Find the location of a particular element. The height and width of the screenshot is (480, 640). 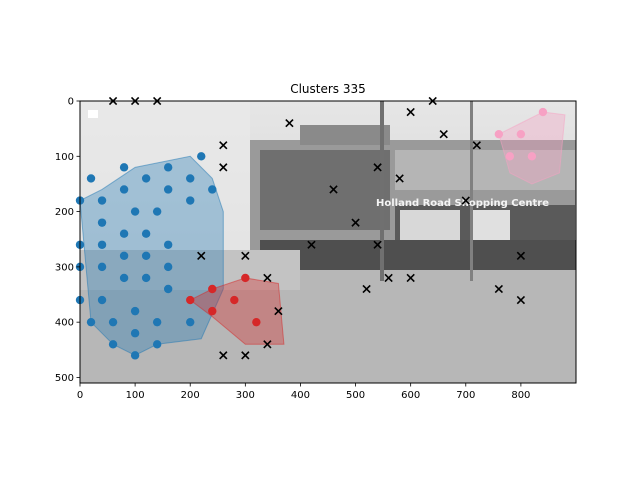

y-tick-label: 500 is located at coordinates (64, 378).